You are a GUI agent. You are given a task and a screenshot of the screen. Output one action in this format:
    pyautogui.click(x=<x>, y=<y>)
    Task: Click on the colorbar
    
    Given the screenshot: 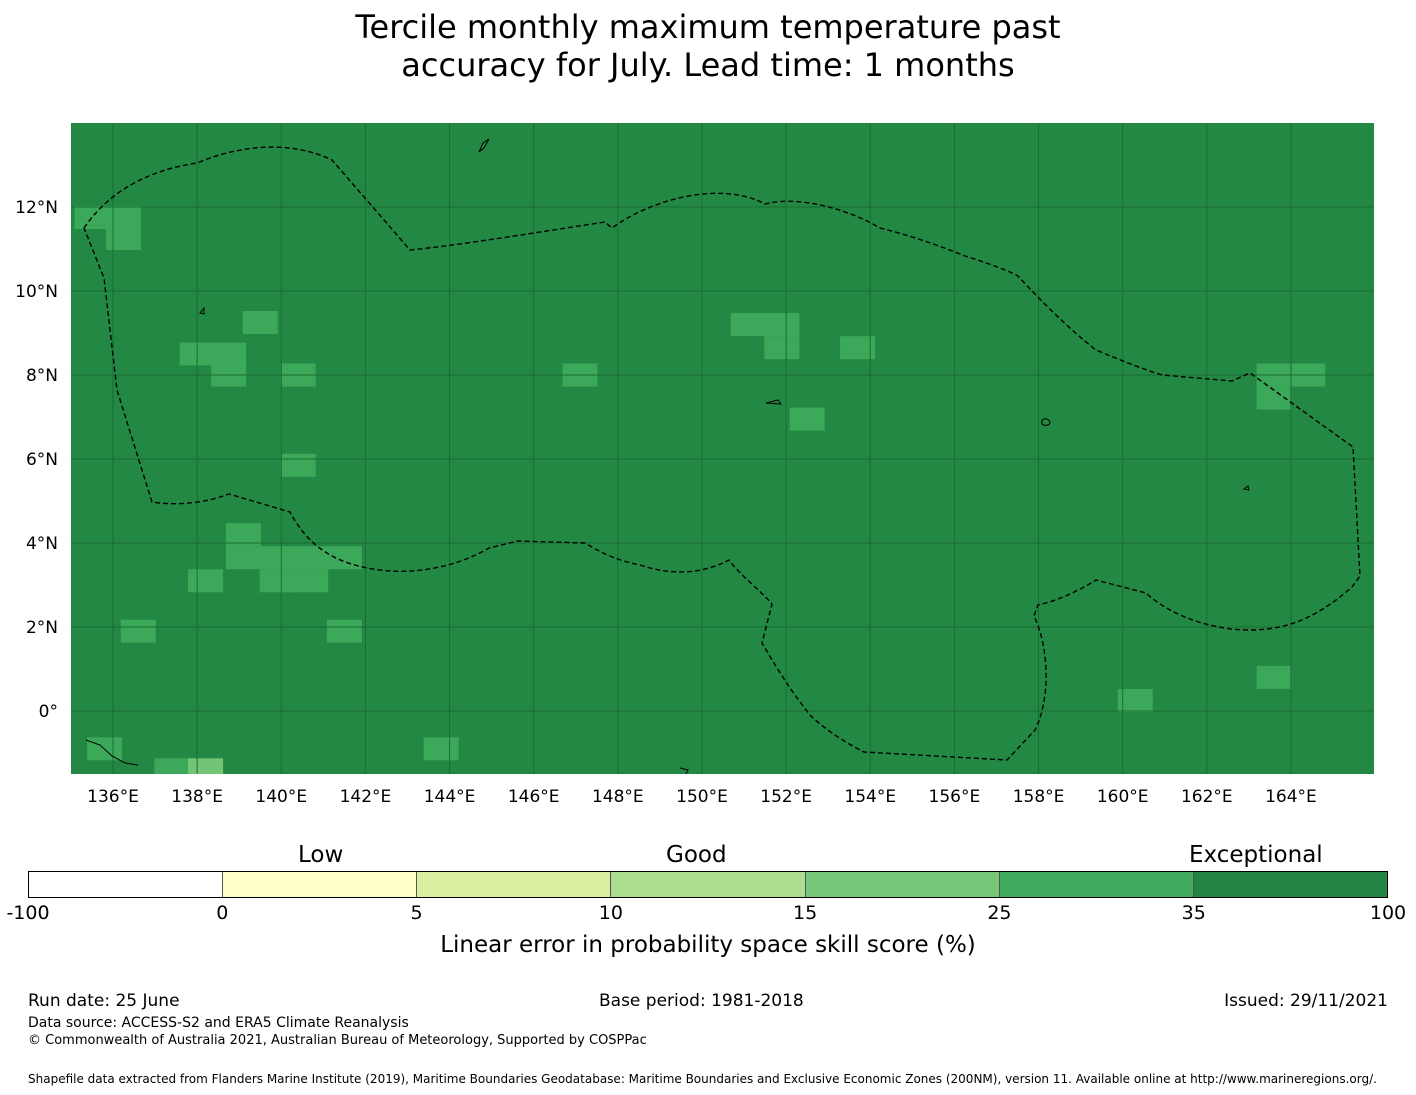 What is the action you would take?
    pyautogui.click(x=708, y=884)
    